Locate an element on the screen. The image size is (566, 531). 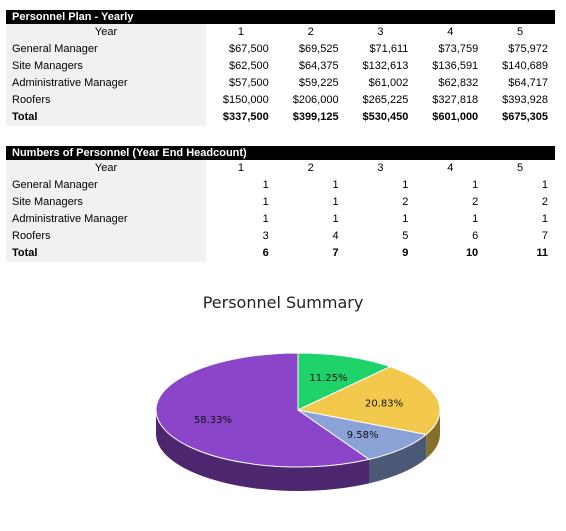
value-cell: $150,000 is located at coordinates (245, 100).